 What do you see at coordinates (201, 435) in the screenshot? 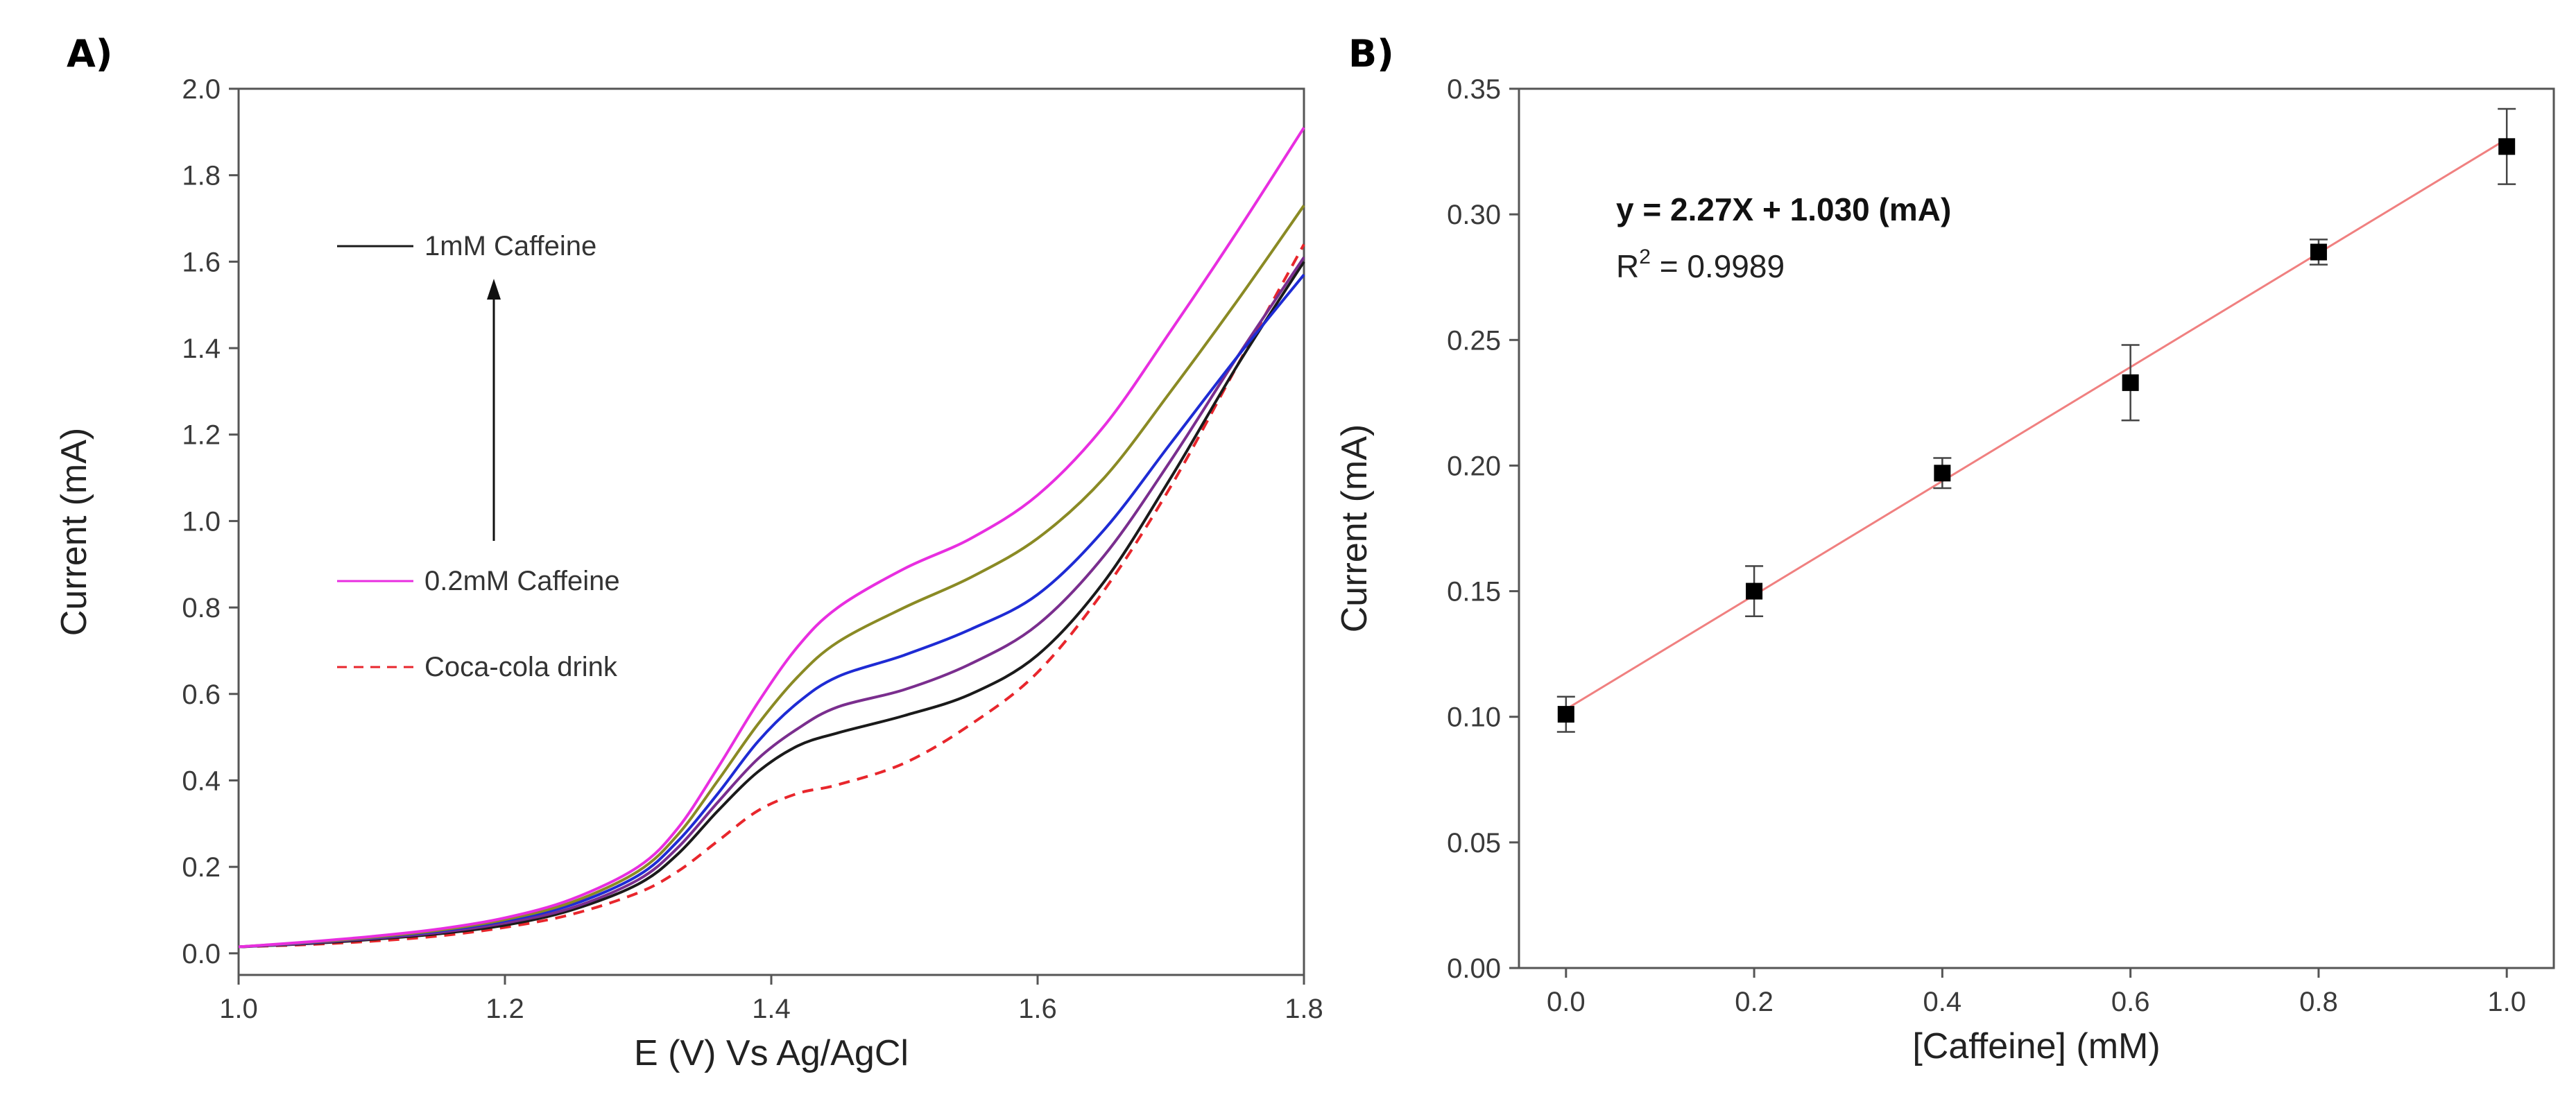
I see `a-y-tick-label: 1.2` at bounding box center [201, 435].